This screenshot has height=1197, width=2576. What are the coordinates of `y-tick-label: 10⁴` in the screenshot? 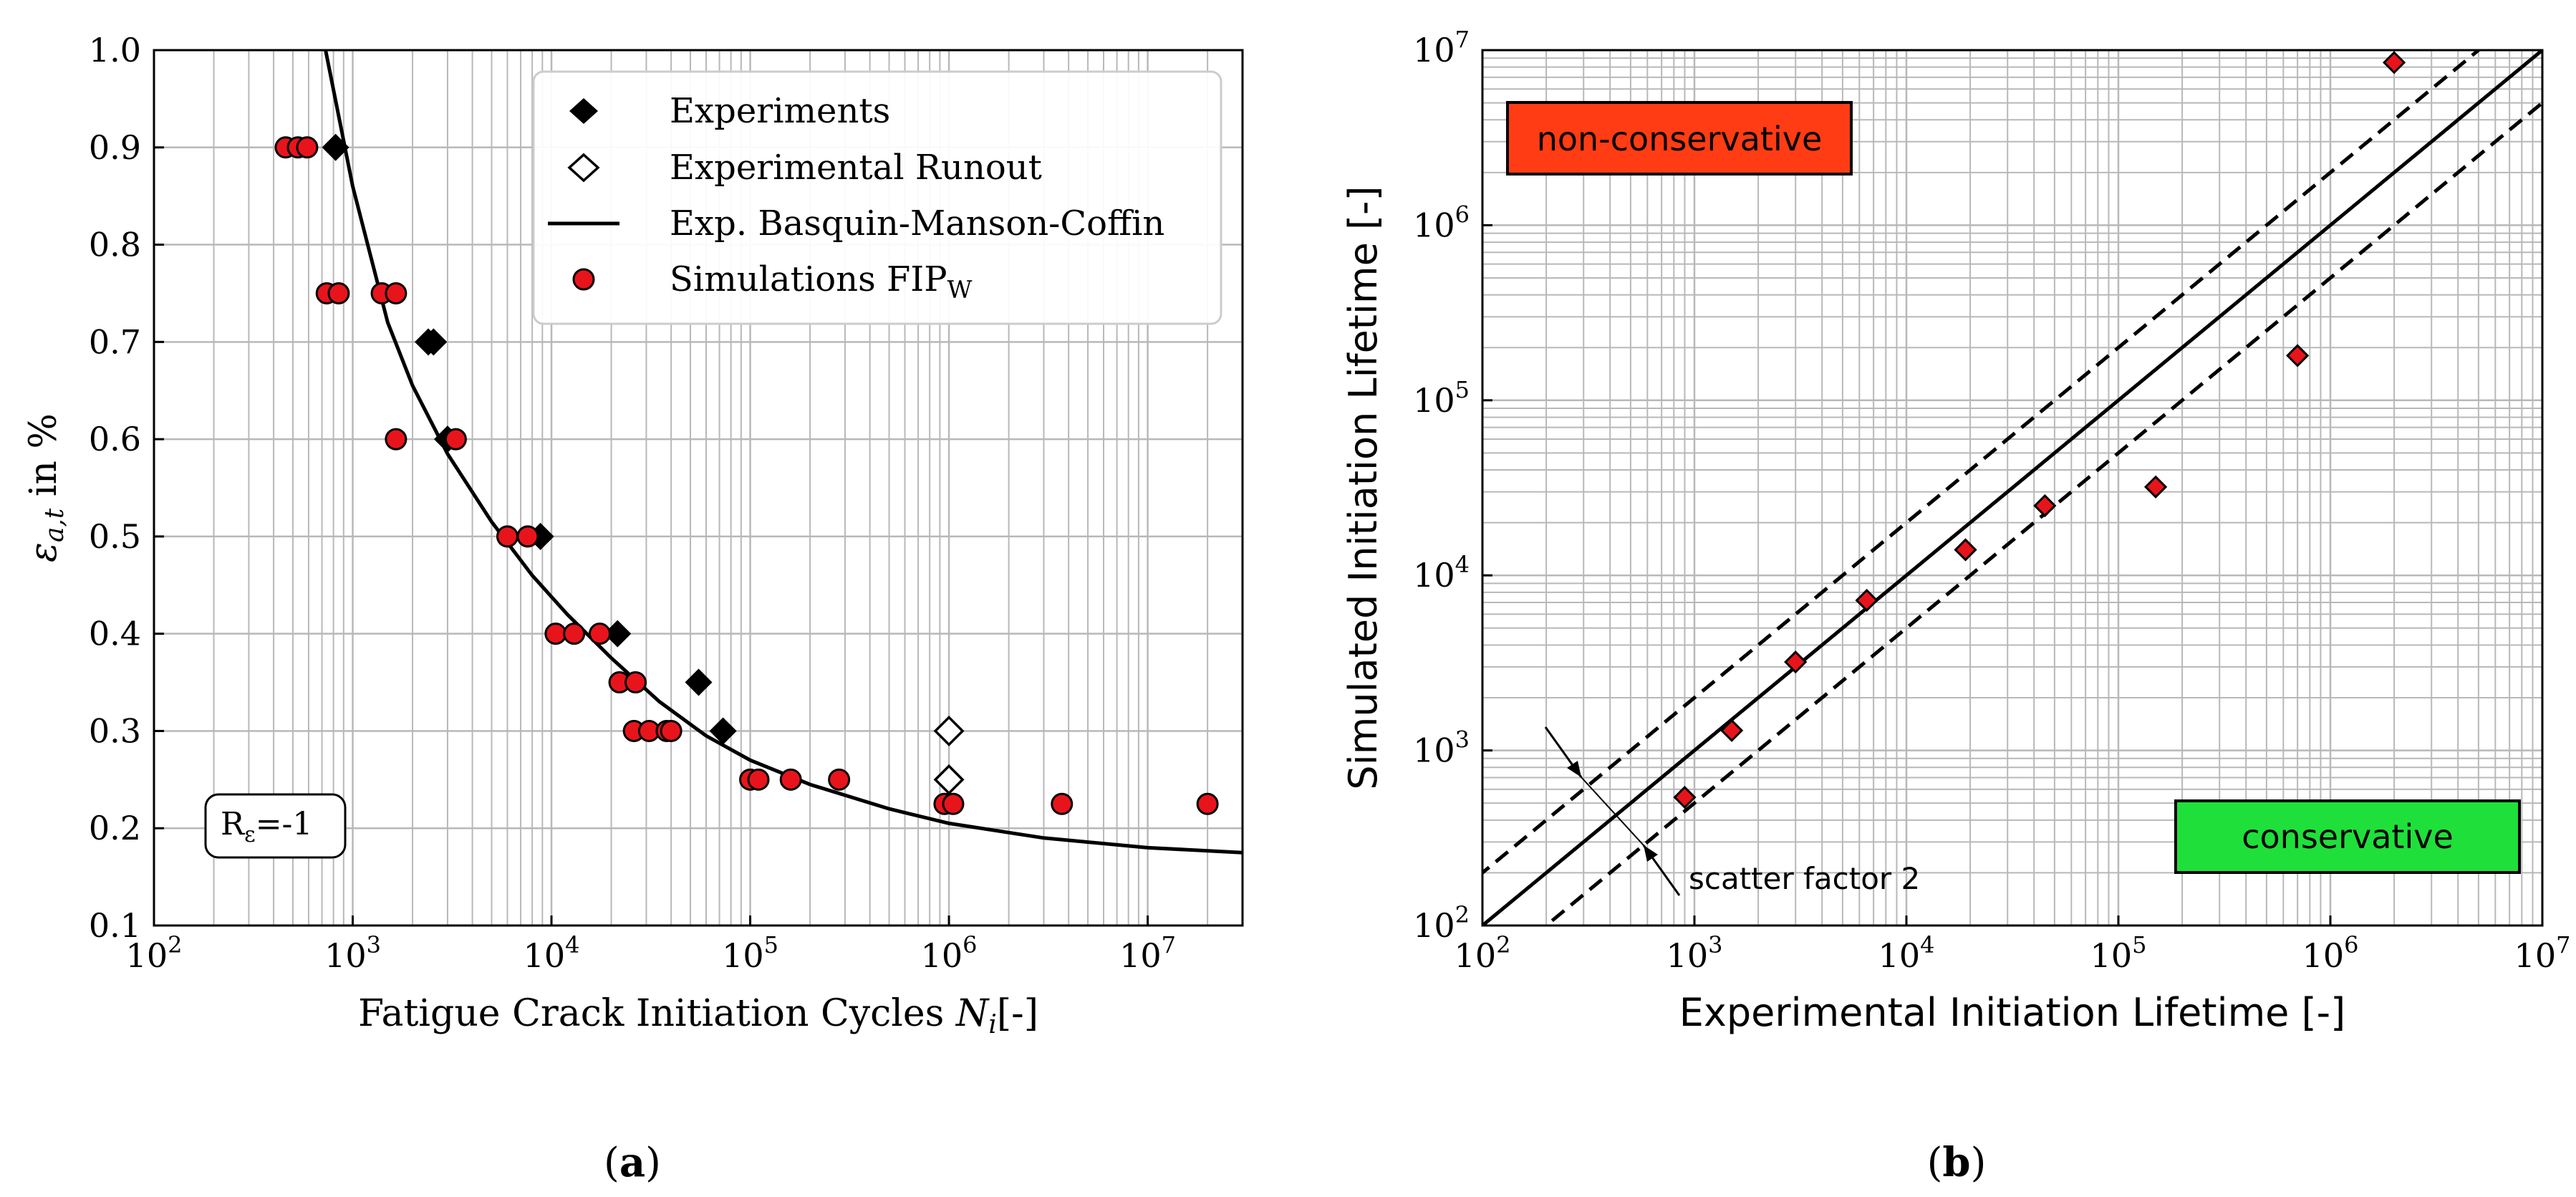 It's located at (1441, 573).